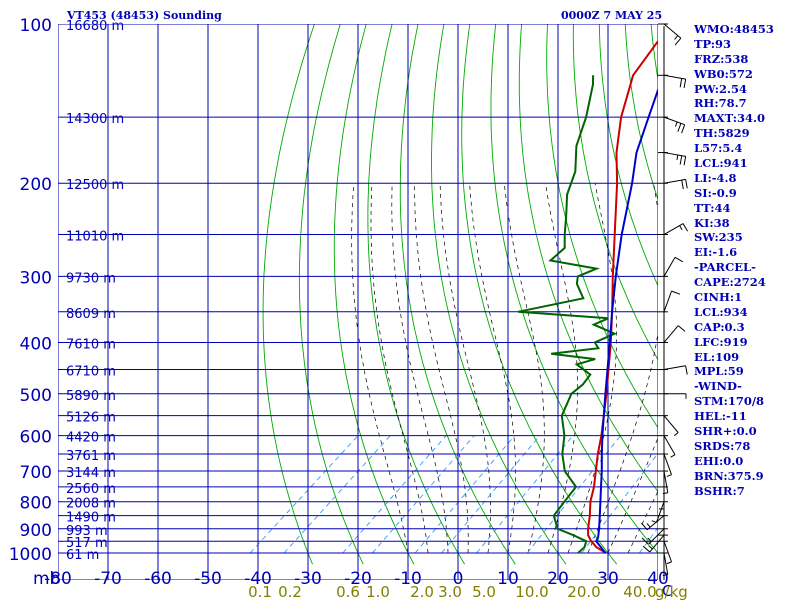 This screenshot has width=800, height=600. I want to click on temperature-tick-label: -20, so click(358, 579).